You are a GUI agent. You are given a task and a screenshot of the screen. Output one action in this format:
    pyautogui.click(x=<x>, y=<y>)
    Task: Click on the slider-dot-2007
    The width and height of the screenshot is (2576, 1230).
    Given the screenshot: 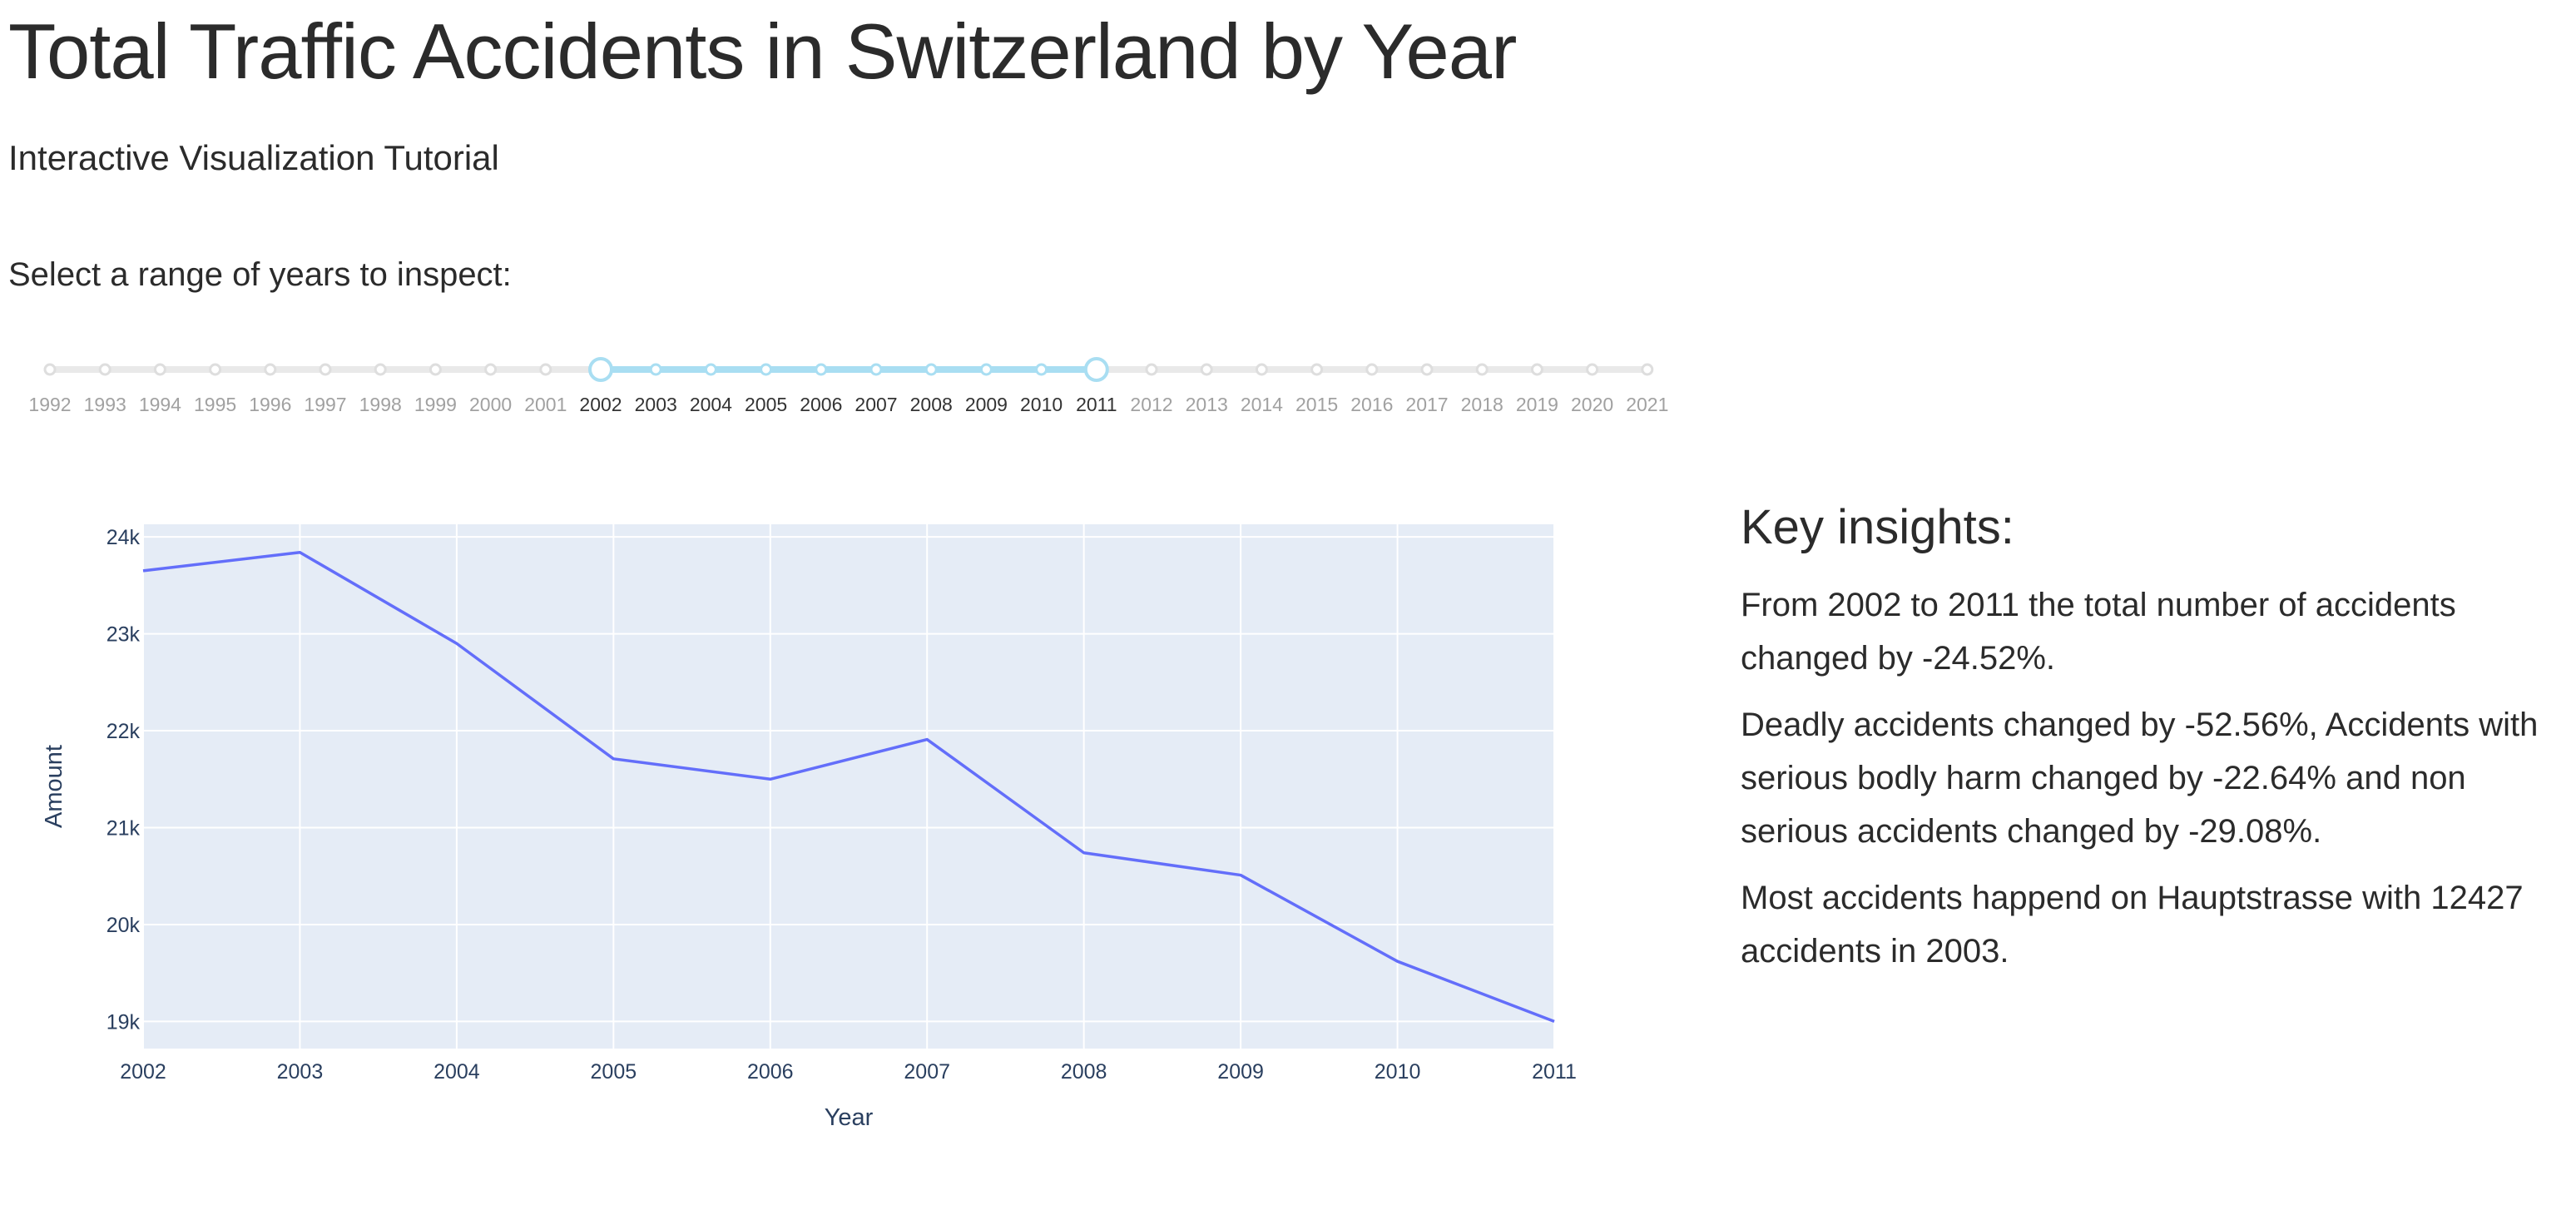 What is the action you would take?
    pyautogui.click(x=876, y=369)
    